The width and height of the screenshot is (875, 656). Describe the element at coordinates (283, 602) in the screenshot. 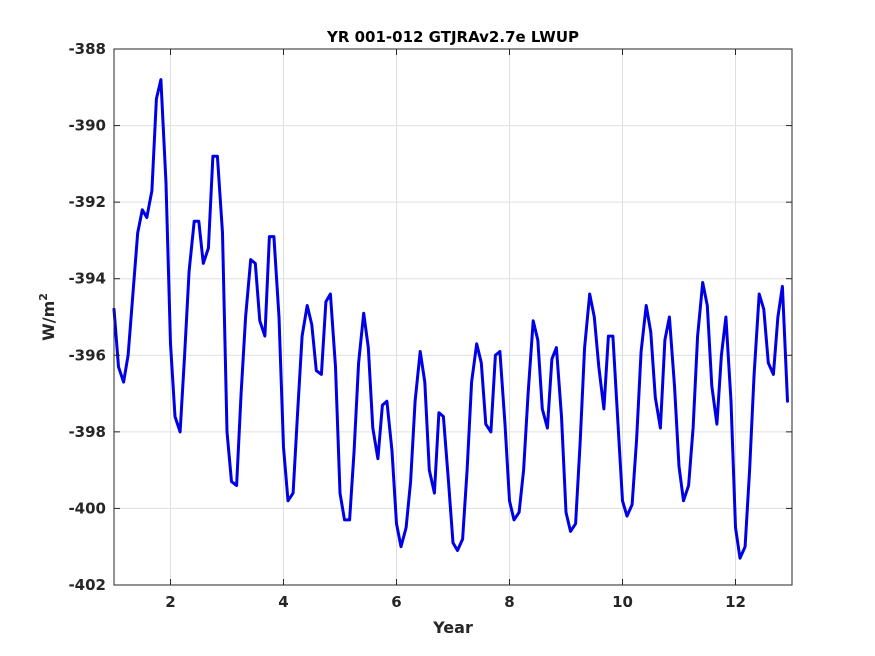

I see `x-tick-label: 4` at that location.